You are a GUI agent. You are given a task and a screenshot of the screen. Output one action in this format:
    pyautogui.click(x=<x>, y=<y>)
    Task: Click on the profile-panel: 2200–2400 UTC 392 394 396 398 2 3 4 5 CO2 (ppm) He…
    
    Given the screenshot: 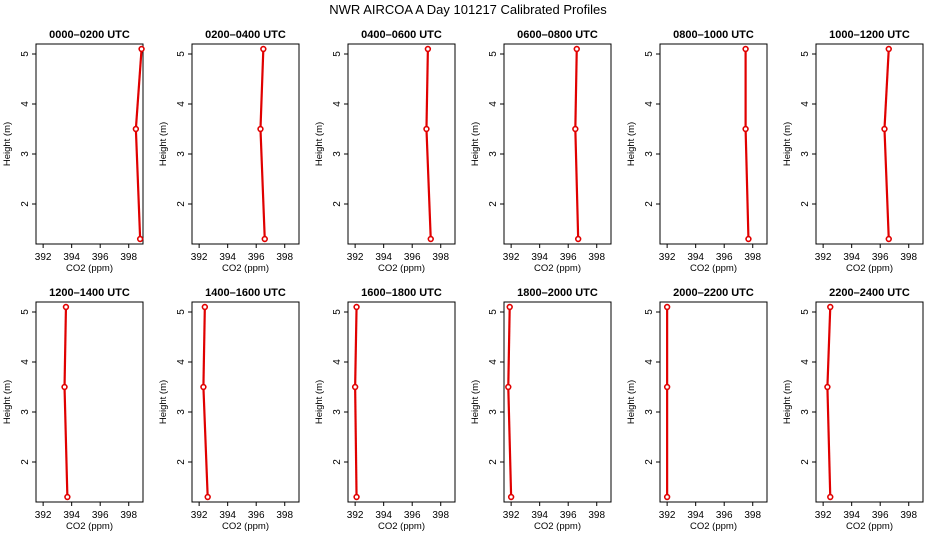 What is the action you would take?
    pyautogui.click(x=853, y=409)
    